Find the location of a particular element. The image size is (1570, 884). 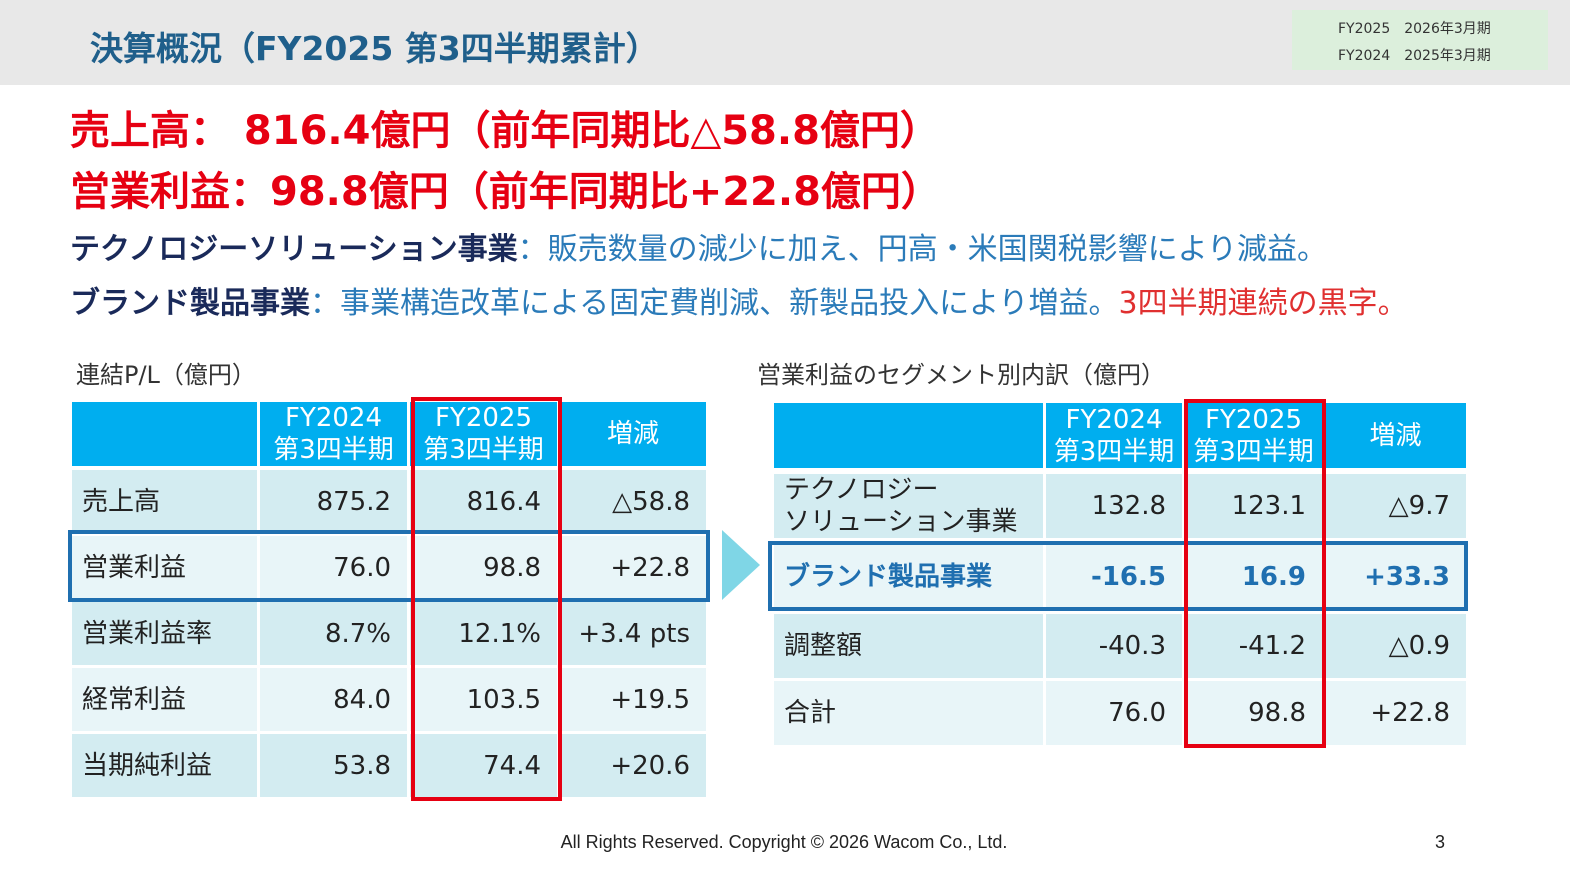

value-cell: △9.7 is located at coordinates (1395, 506).